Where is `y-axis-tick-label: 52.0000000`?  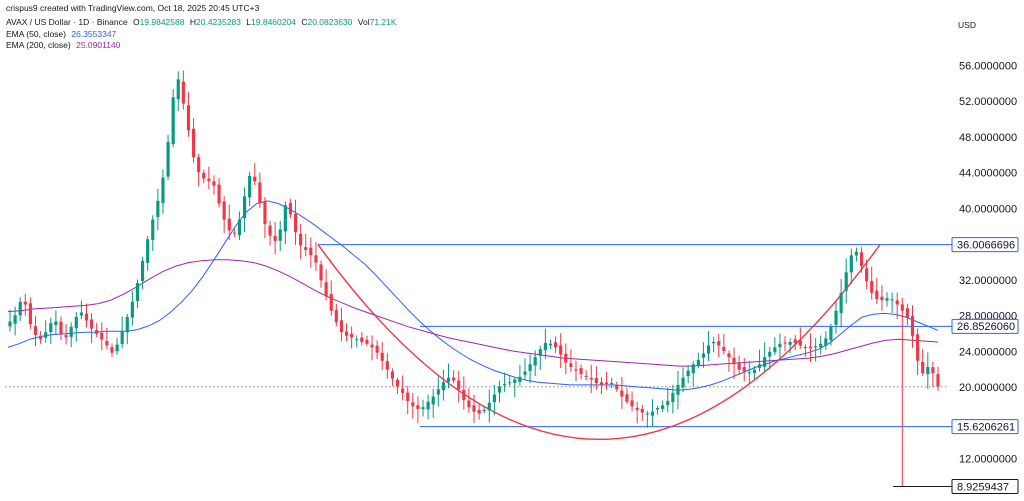 y-axis-tick-label: 52.0000000 is located at coordinates (988, 102).